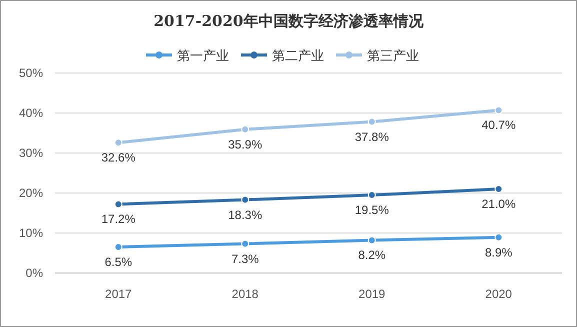 The width and height of the screenshot is (577, 327). Describe the element at coordinates (31, 193) in the screenshot. I see `y-tick-label: 20%` at that location.